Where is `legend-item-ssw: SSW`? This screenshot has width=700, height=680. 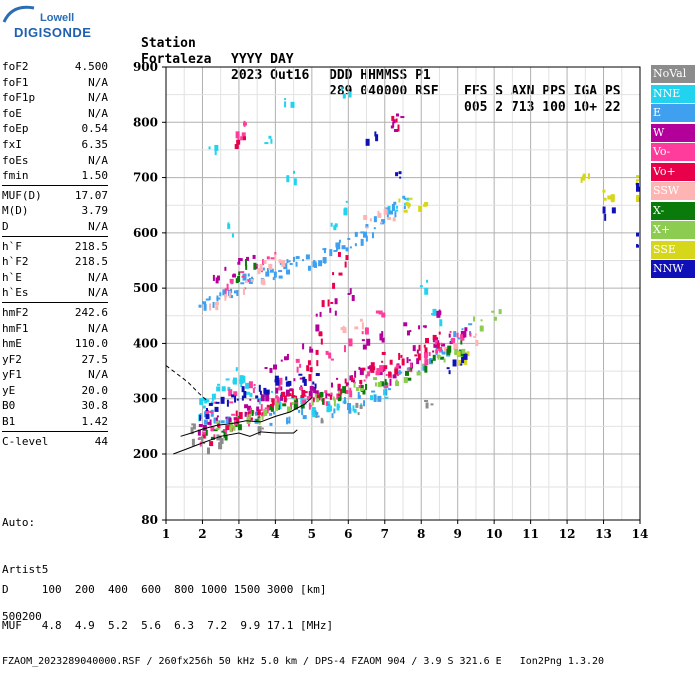
legend-item-ssw: SSW is located at coordinates (673, 191).